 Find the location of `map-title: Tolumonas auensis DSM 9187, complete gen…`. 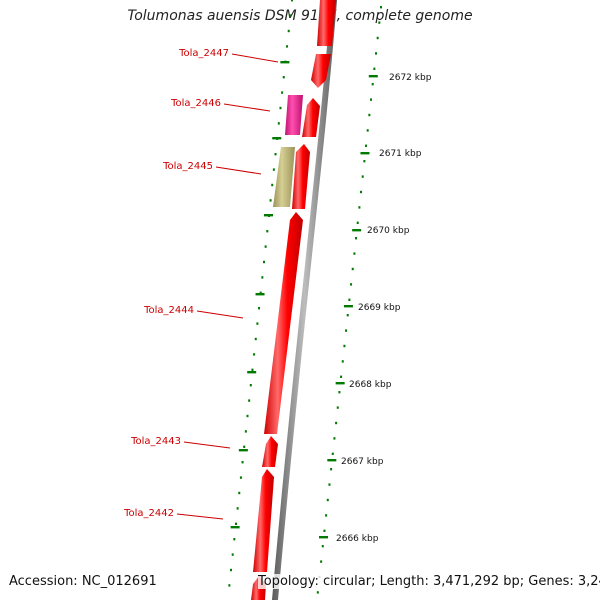

map-title: Tolumonas auensis DSM 9187, complete gen… is located at coordinates (300, 16).